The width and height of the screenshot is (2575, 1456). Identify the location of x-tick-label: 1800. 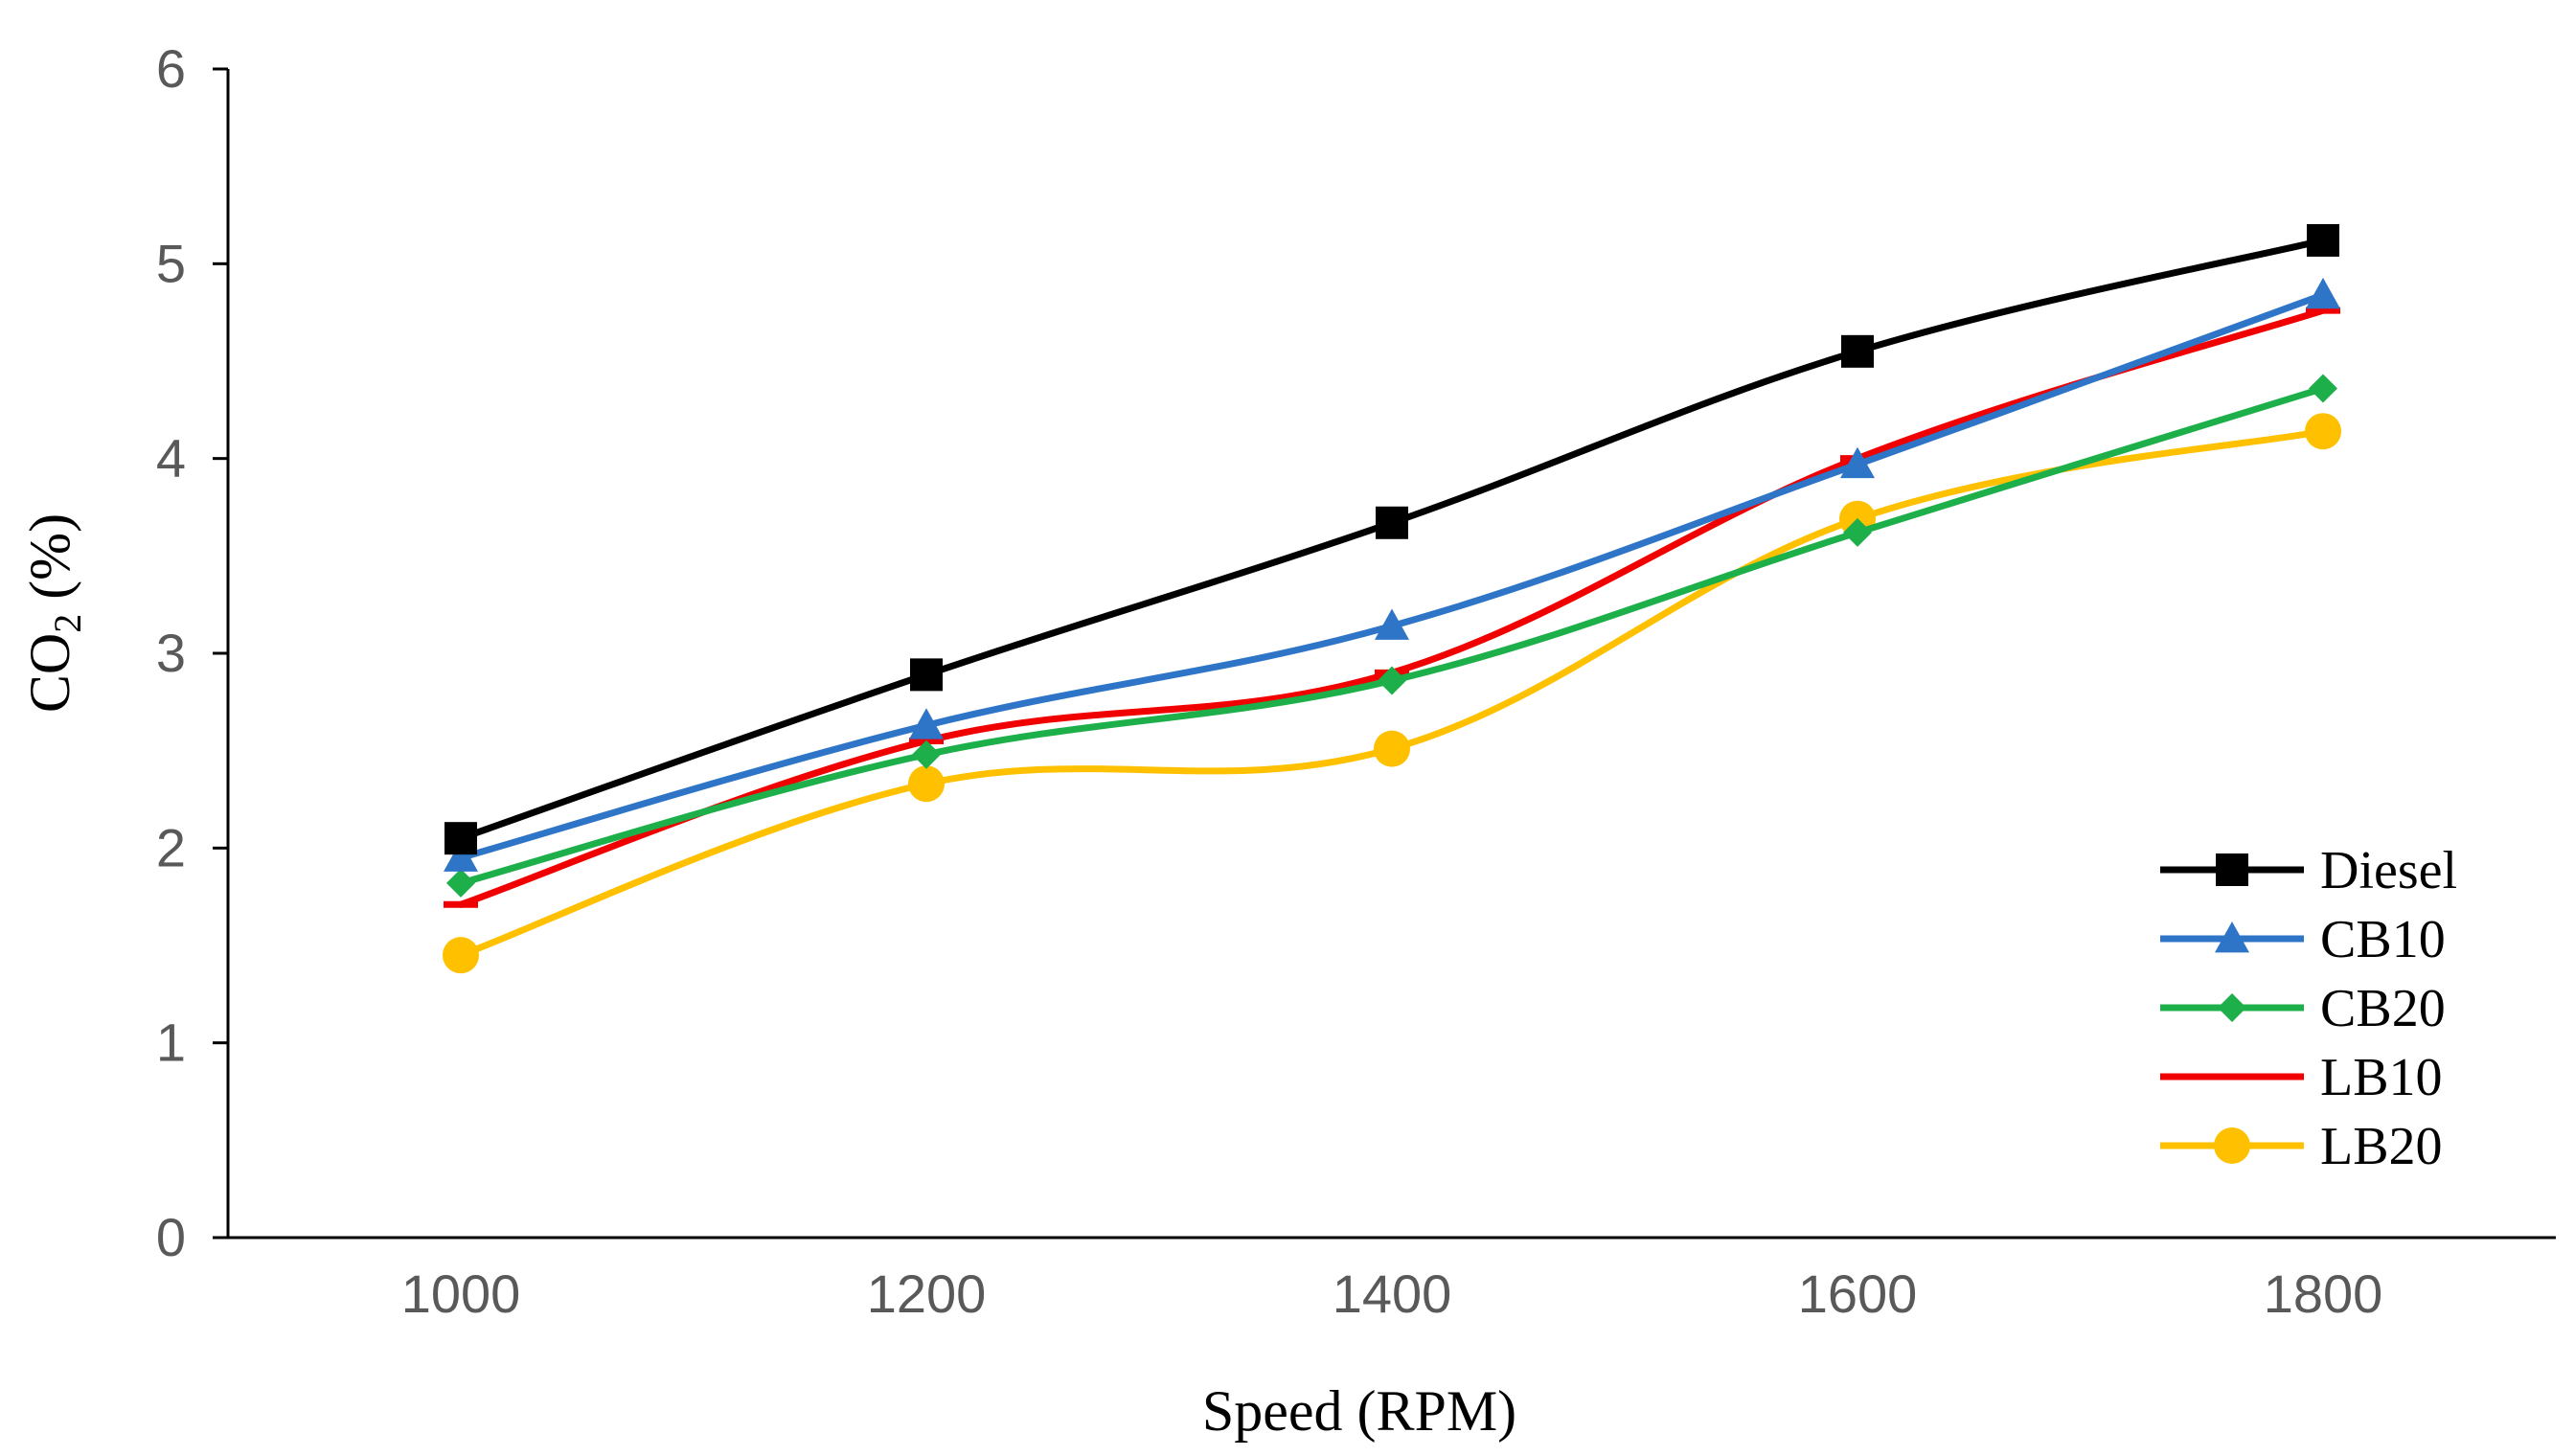
(2323, 1293).